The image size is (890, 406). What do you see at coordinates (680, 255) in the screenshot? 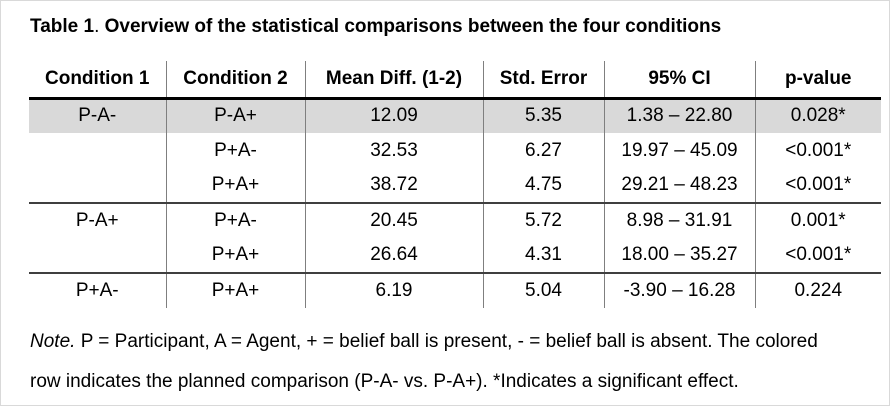
I see `table-cell: 18.00 – 35.27` at bounding box center [680, 255].